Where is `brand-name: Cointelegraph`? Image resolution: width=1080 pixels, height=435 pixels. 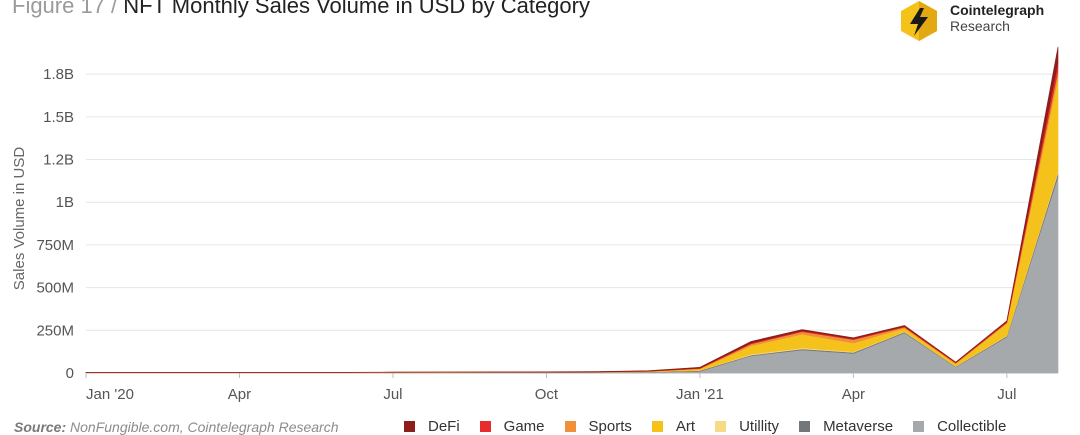 brand-name: Cointelegraph is located at coordinates (997, 10).